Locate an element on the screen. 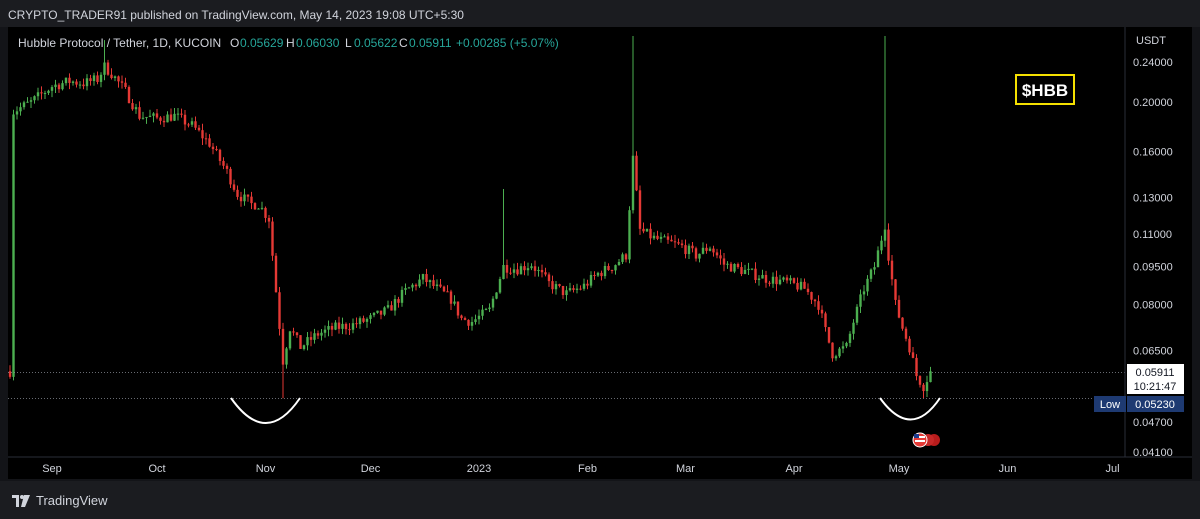  time-axis: Sep Oct Nov Dec 2023 Feb Mar Apr May Jun Jul is located at coordinates (600, 465).